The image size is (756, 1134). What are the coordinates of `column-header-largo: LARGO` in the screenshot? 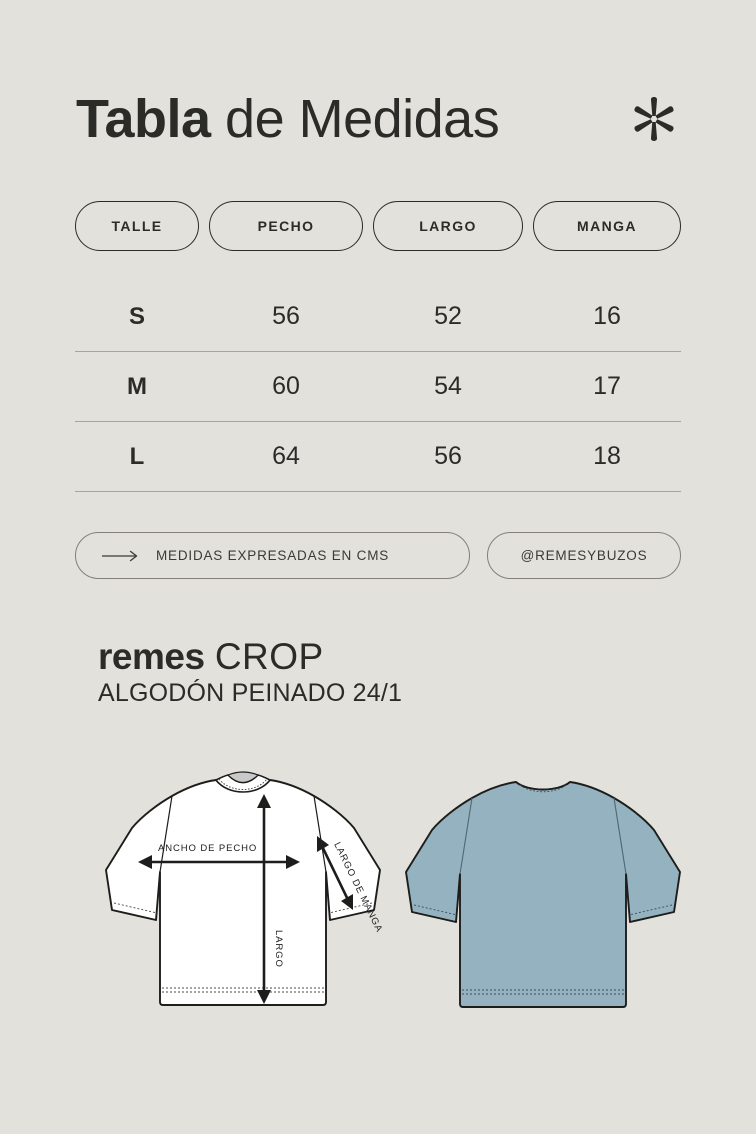 It's located at (448, 226).